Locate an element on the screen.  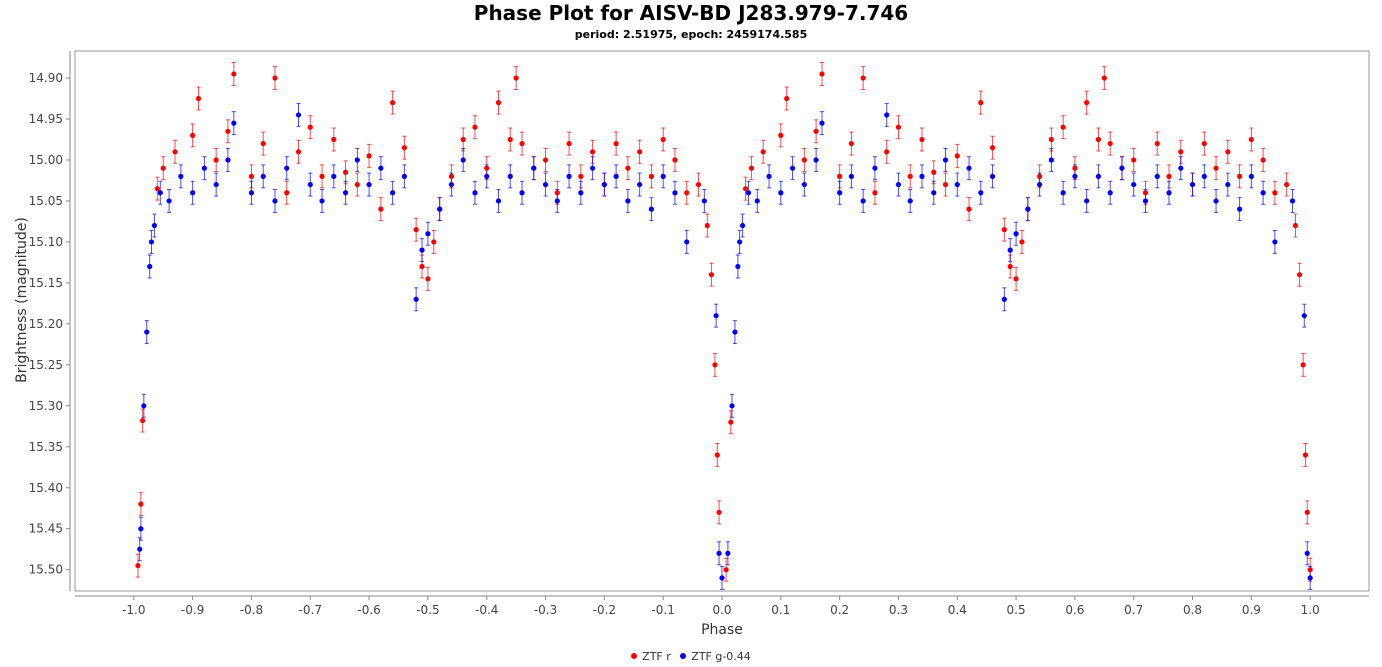
x-tick-label: -1.0 is located at coordinates (133, 610).